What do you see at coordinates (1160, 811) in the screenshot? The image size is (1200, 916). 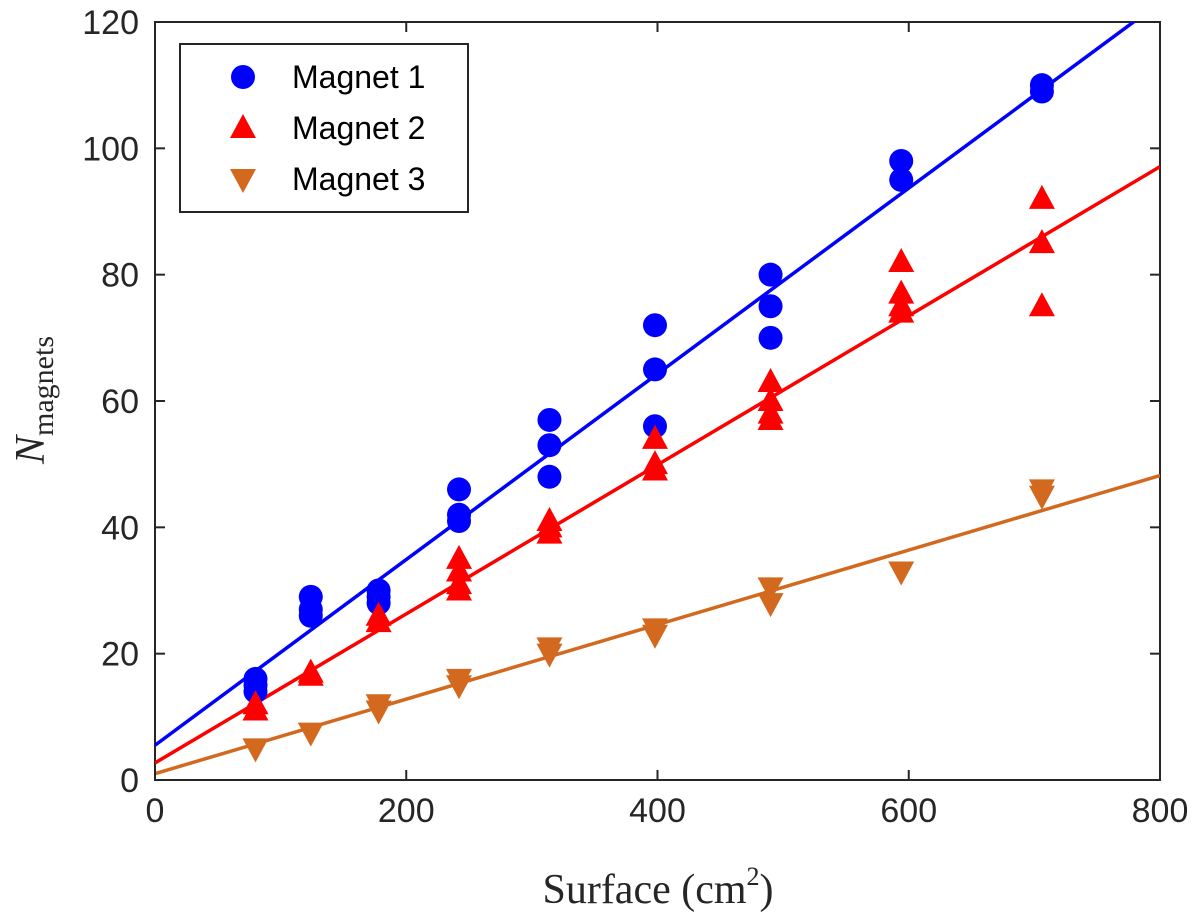 I see `x-tick-label: 800` at bounding box center [1160, 811].